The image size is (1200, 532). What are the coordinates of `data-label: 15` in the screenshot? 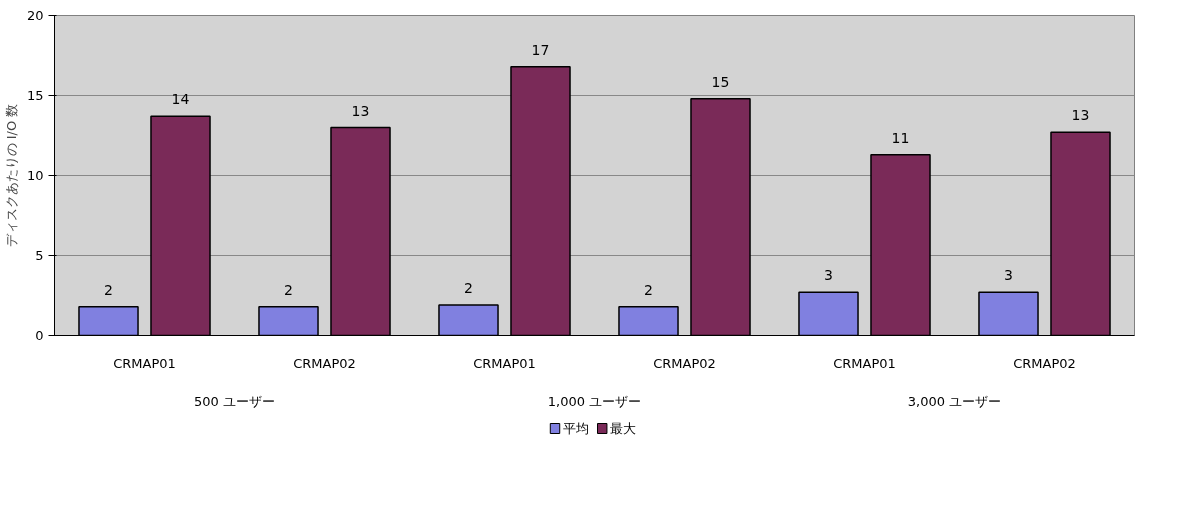 It's located at (720, 81).